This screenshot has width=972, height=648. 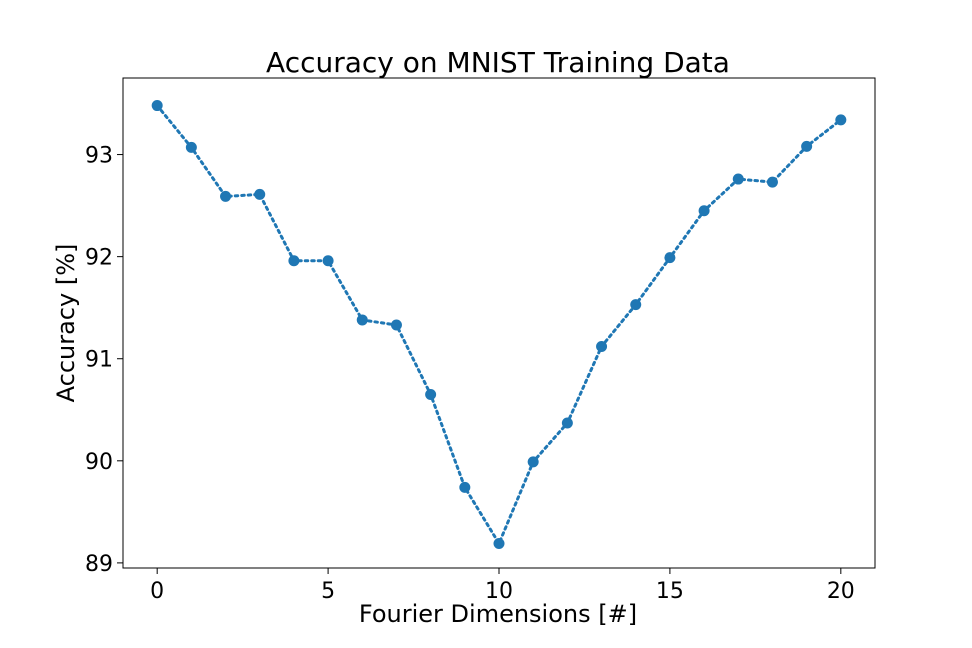 I want to click on x-tick-label: 0, so click(x=157, y=591).